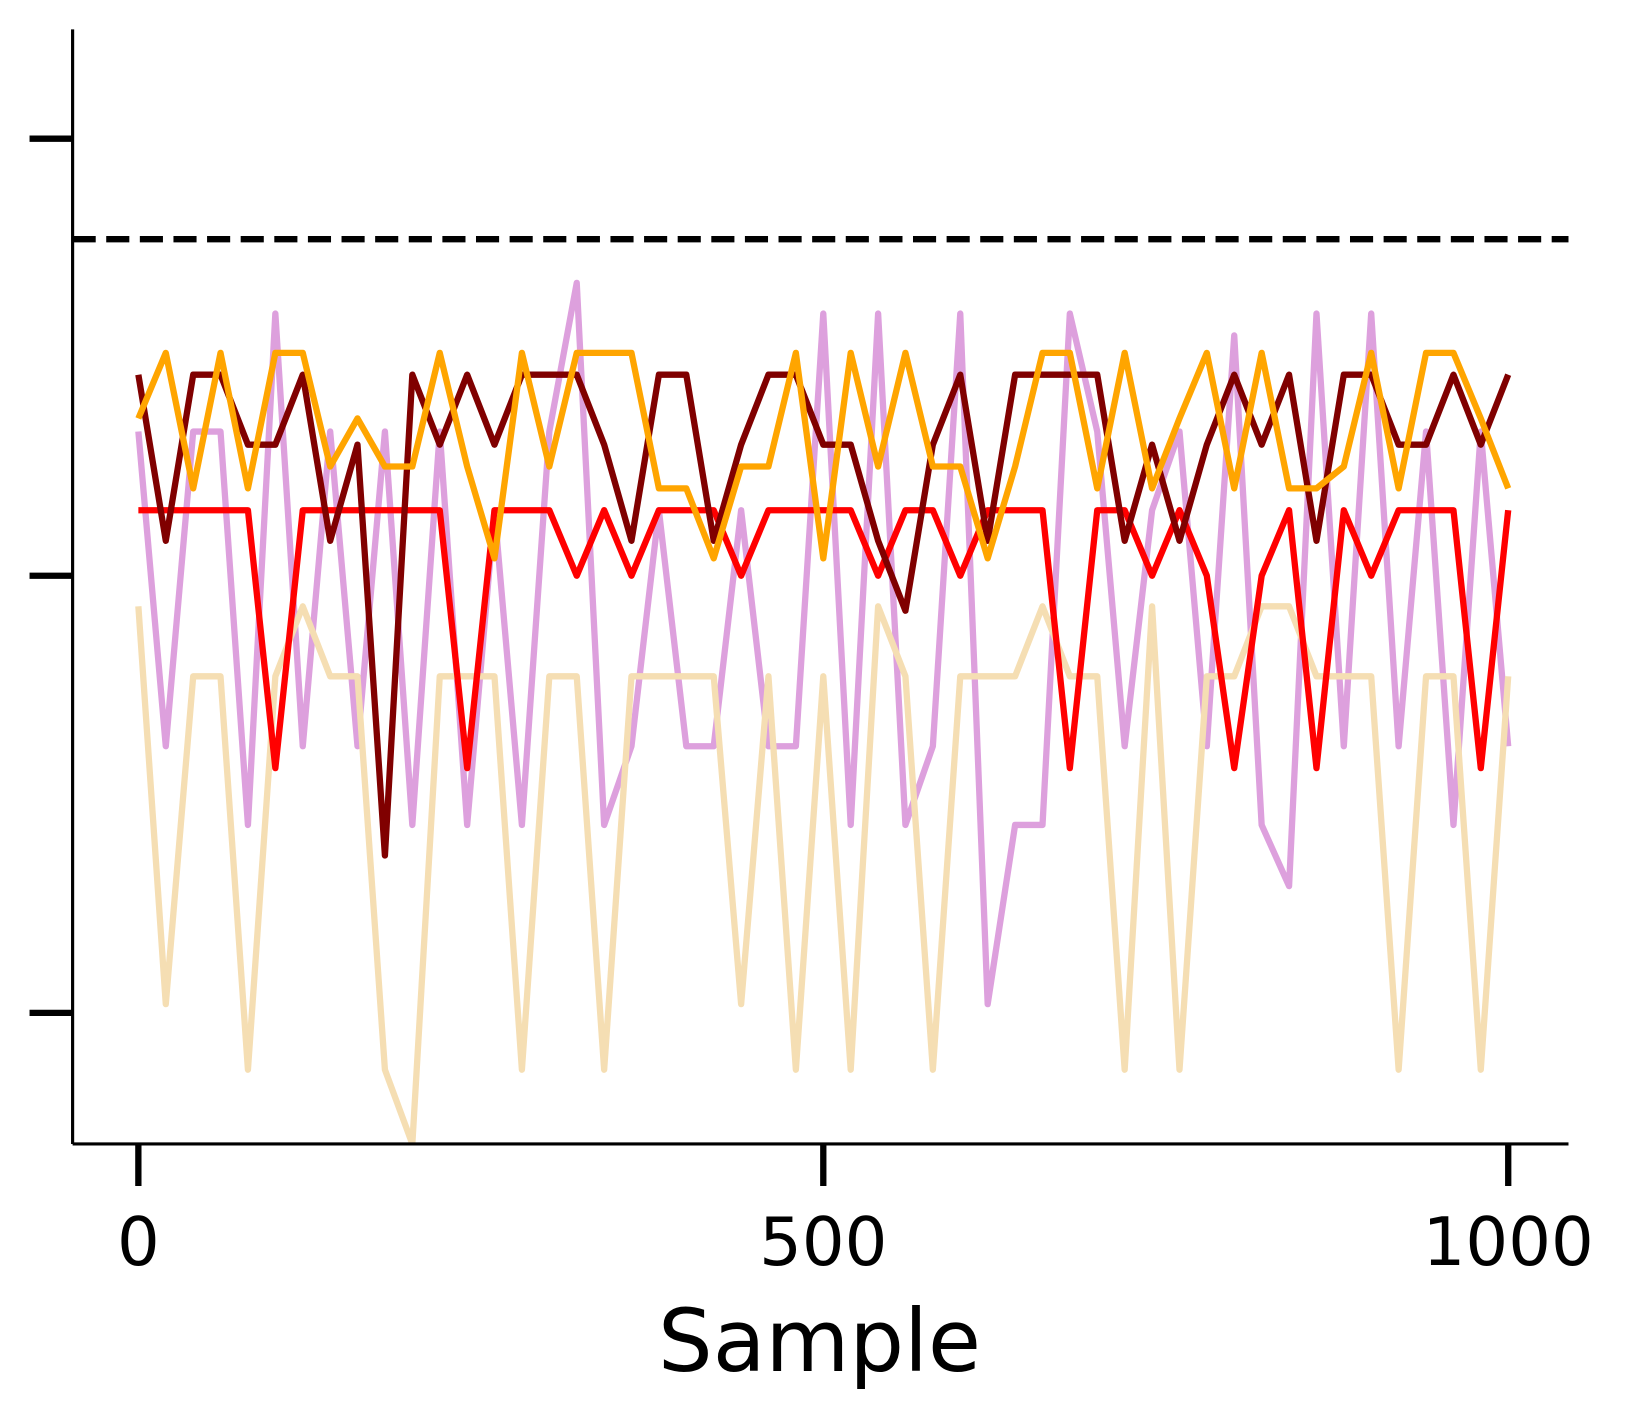 This screenshot has height=1415, width=1639. I want to click on x-tick-label: 1000, so click(1508, 1242).